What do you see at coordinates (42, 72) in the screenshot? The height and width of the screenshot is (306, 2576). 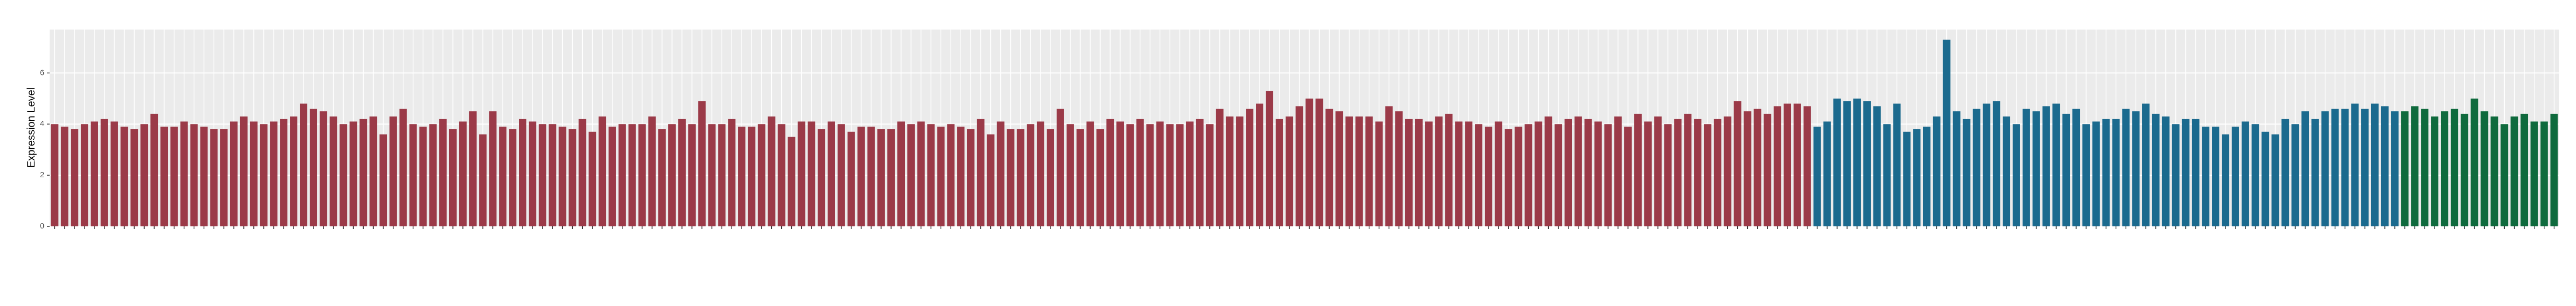 I see `y-tick-label: 6` at bounding box center [42, 72].